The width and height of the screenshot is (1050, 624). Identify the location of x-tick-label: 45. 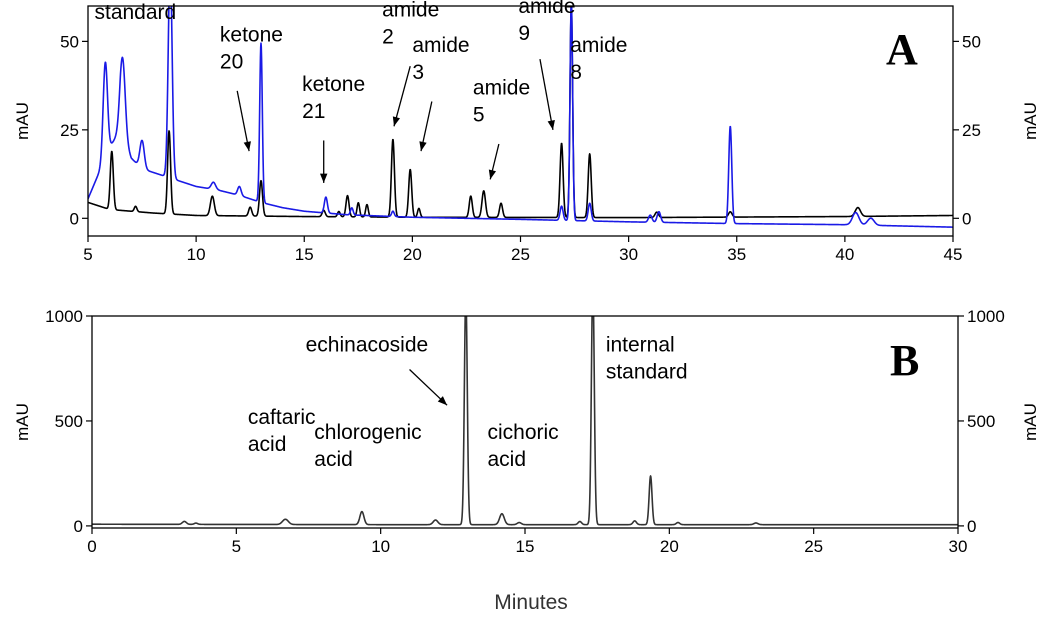
(953, 254).